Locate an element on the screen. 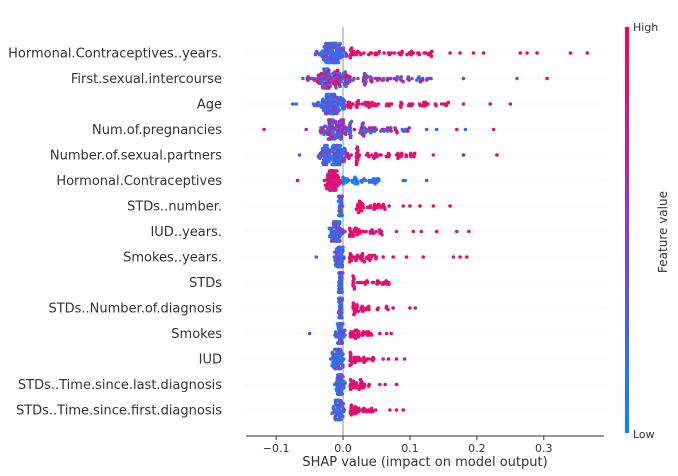 The height and width of the screenshot is (476, 678). x-tick-label: 0.1 is located at coordinates (410, 448).